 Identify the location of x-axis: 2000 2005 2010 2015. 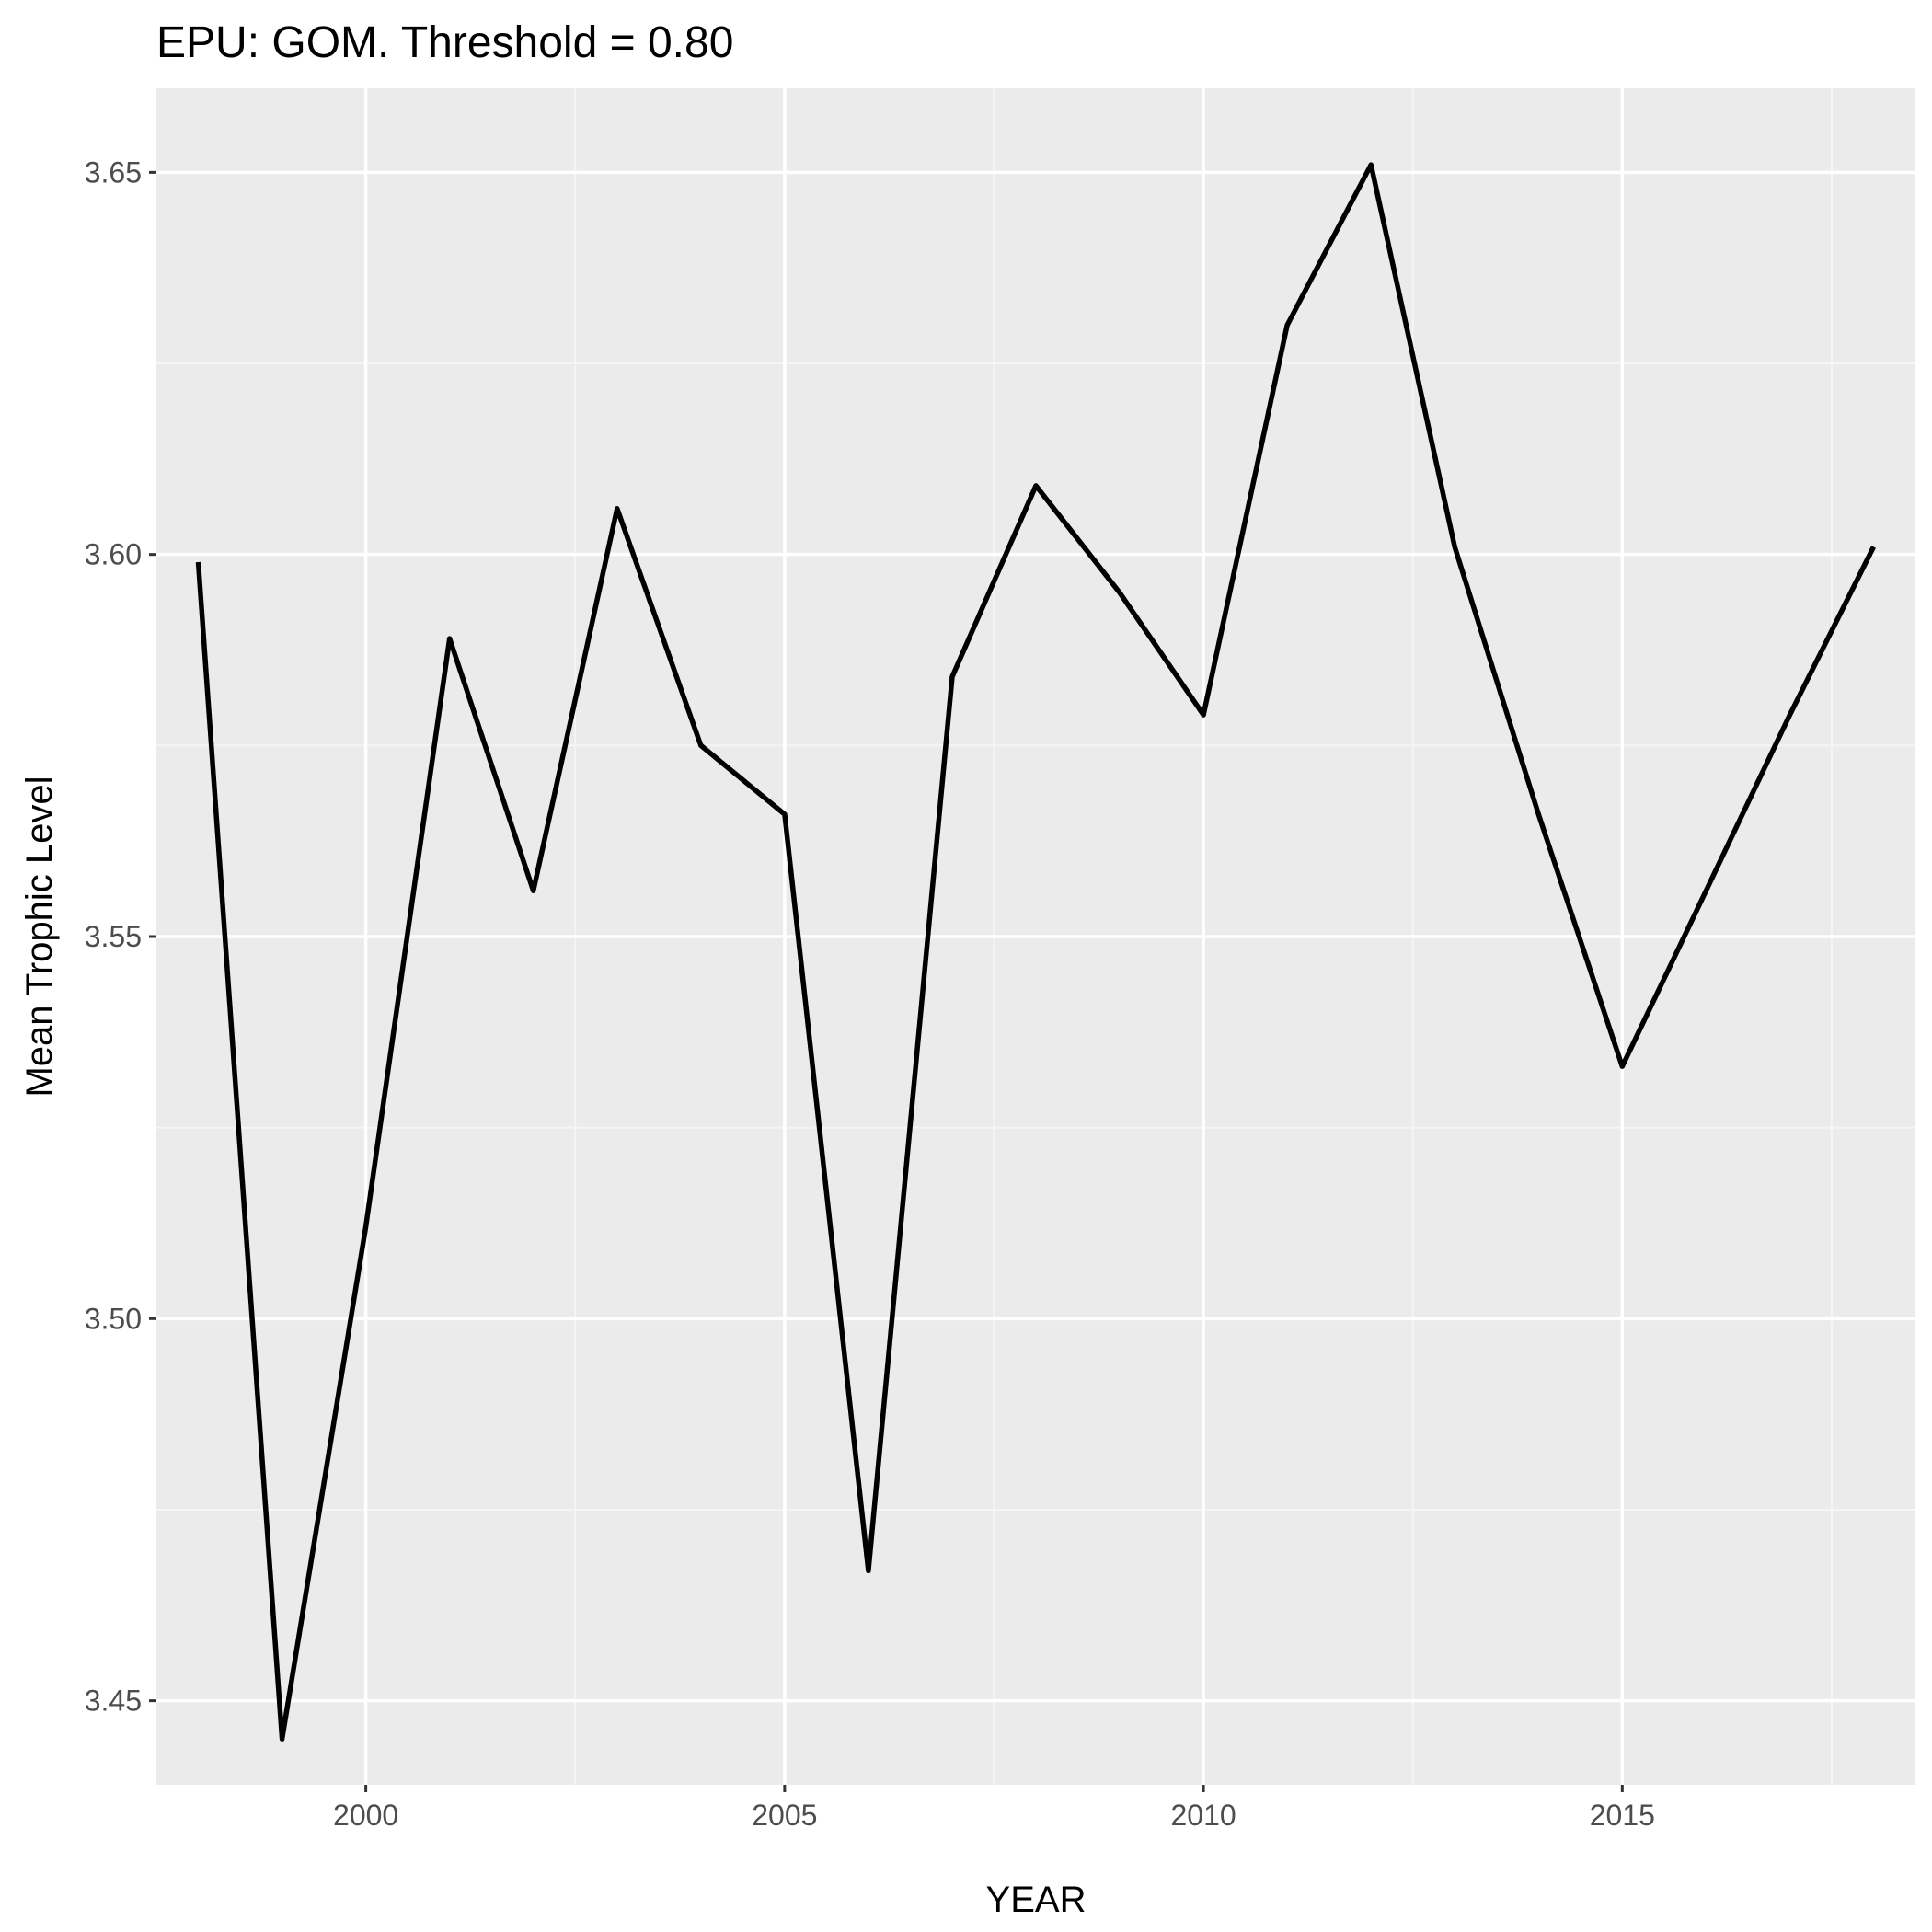
(994, 1808).